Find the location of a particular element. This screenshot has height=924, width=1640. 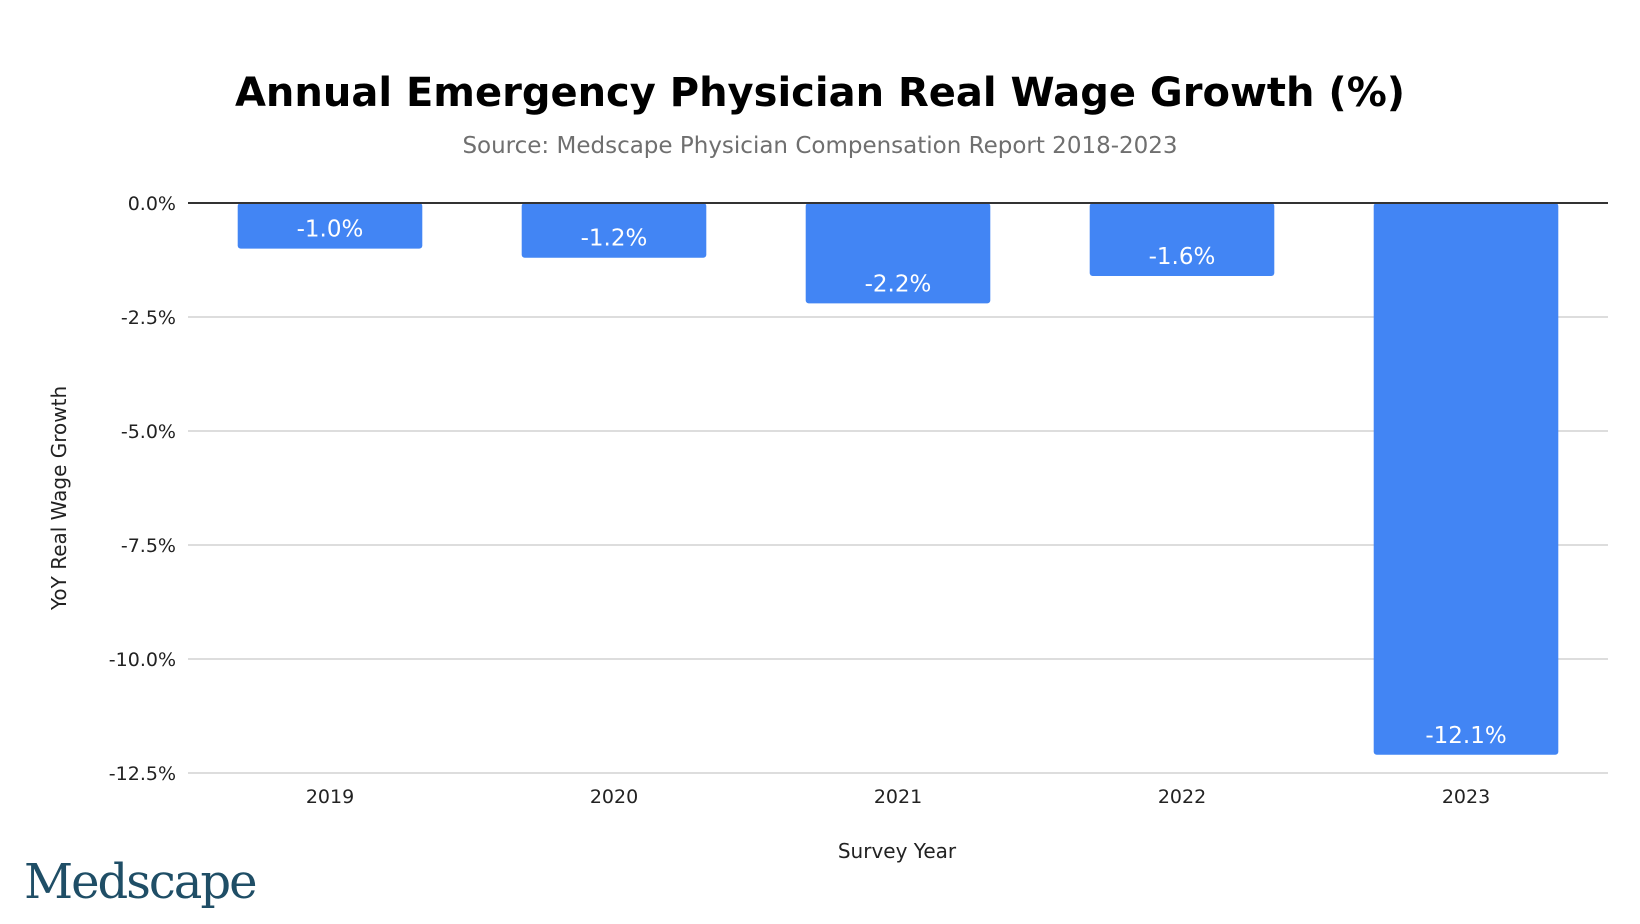

bar-data-label: -1.6% is located at coordinates (1182, 257).